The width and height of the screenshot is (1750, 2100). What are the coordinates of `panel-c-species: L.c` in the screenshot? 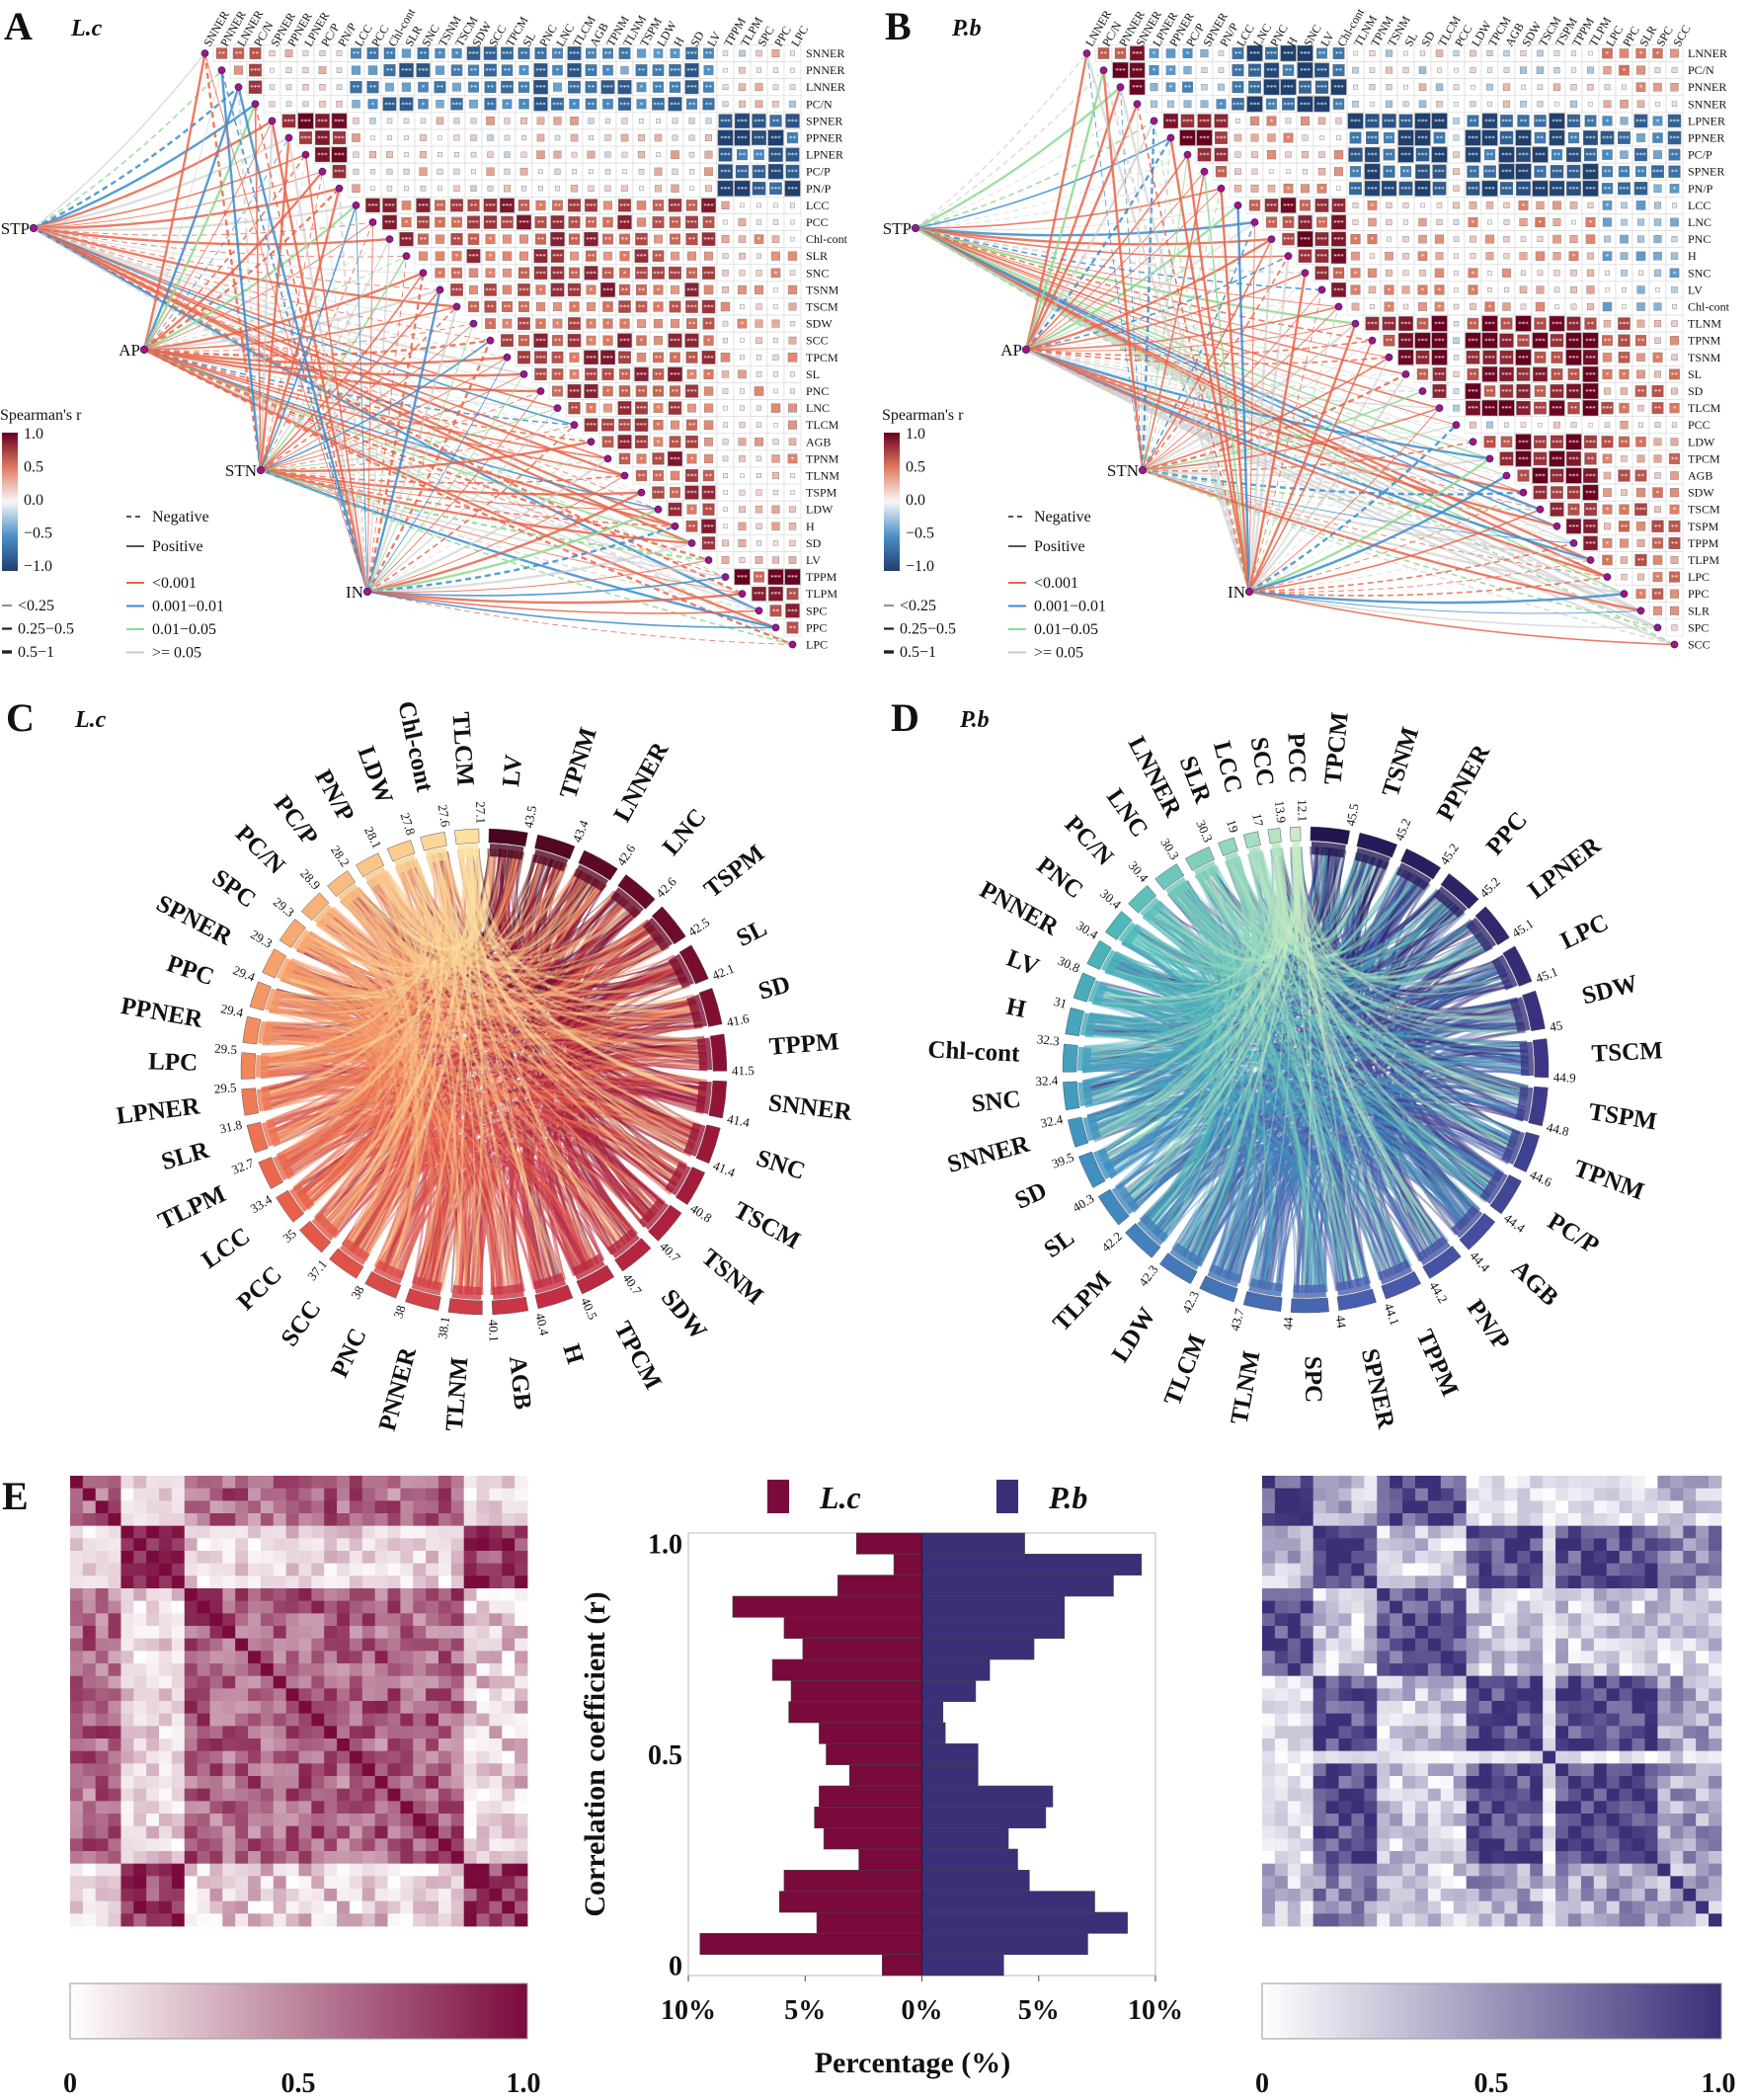 It's located at (90, 720).